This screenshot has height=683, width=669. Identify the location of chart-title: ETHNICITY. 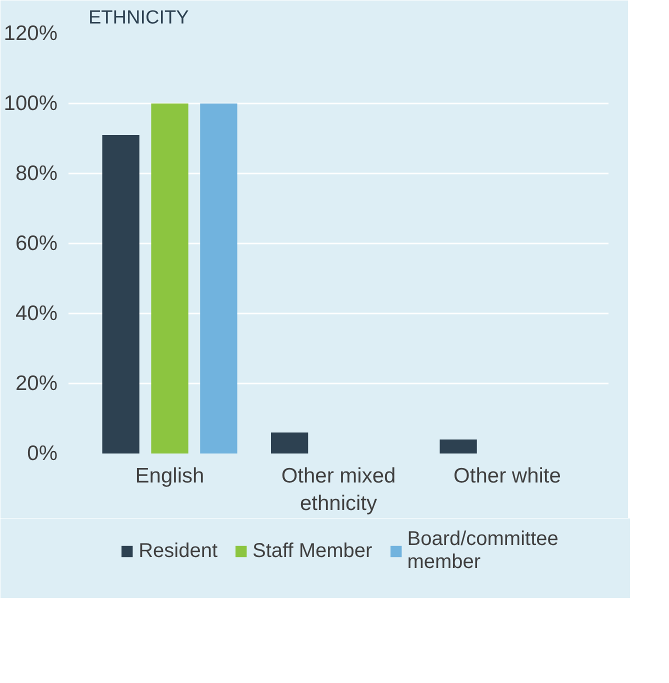
(139, 18).